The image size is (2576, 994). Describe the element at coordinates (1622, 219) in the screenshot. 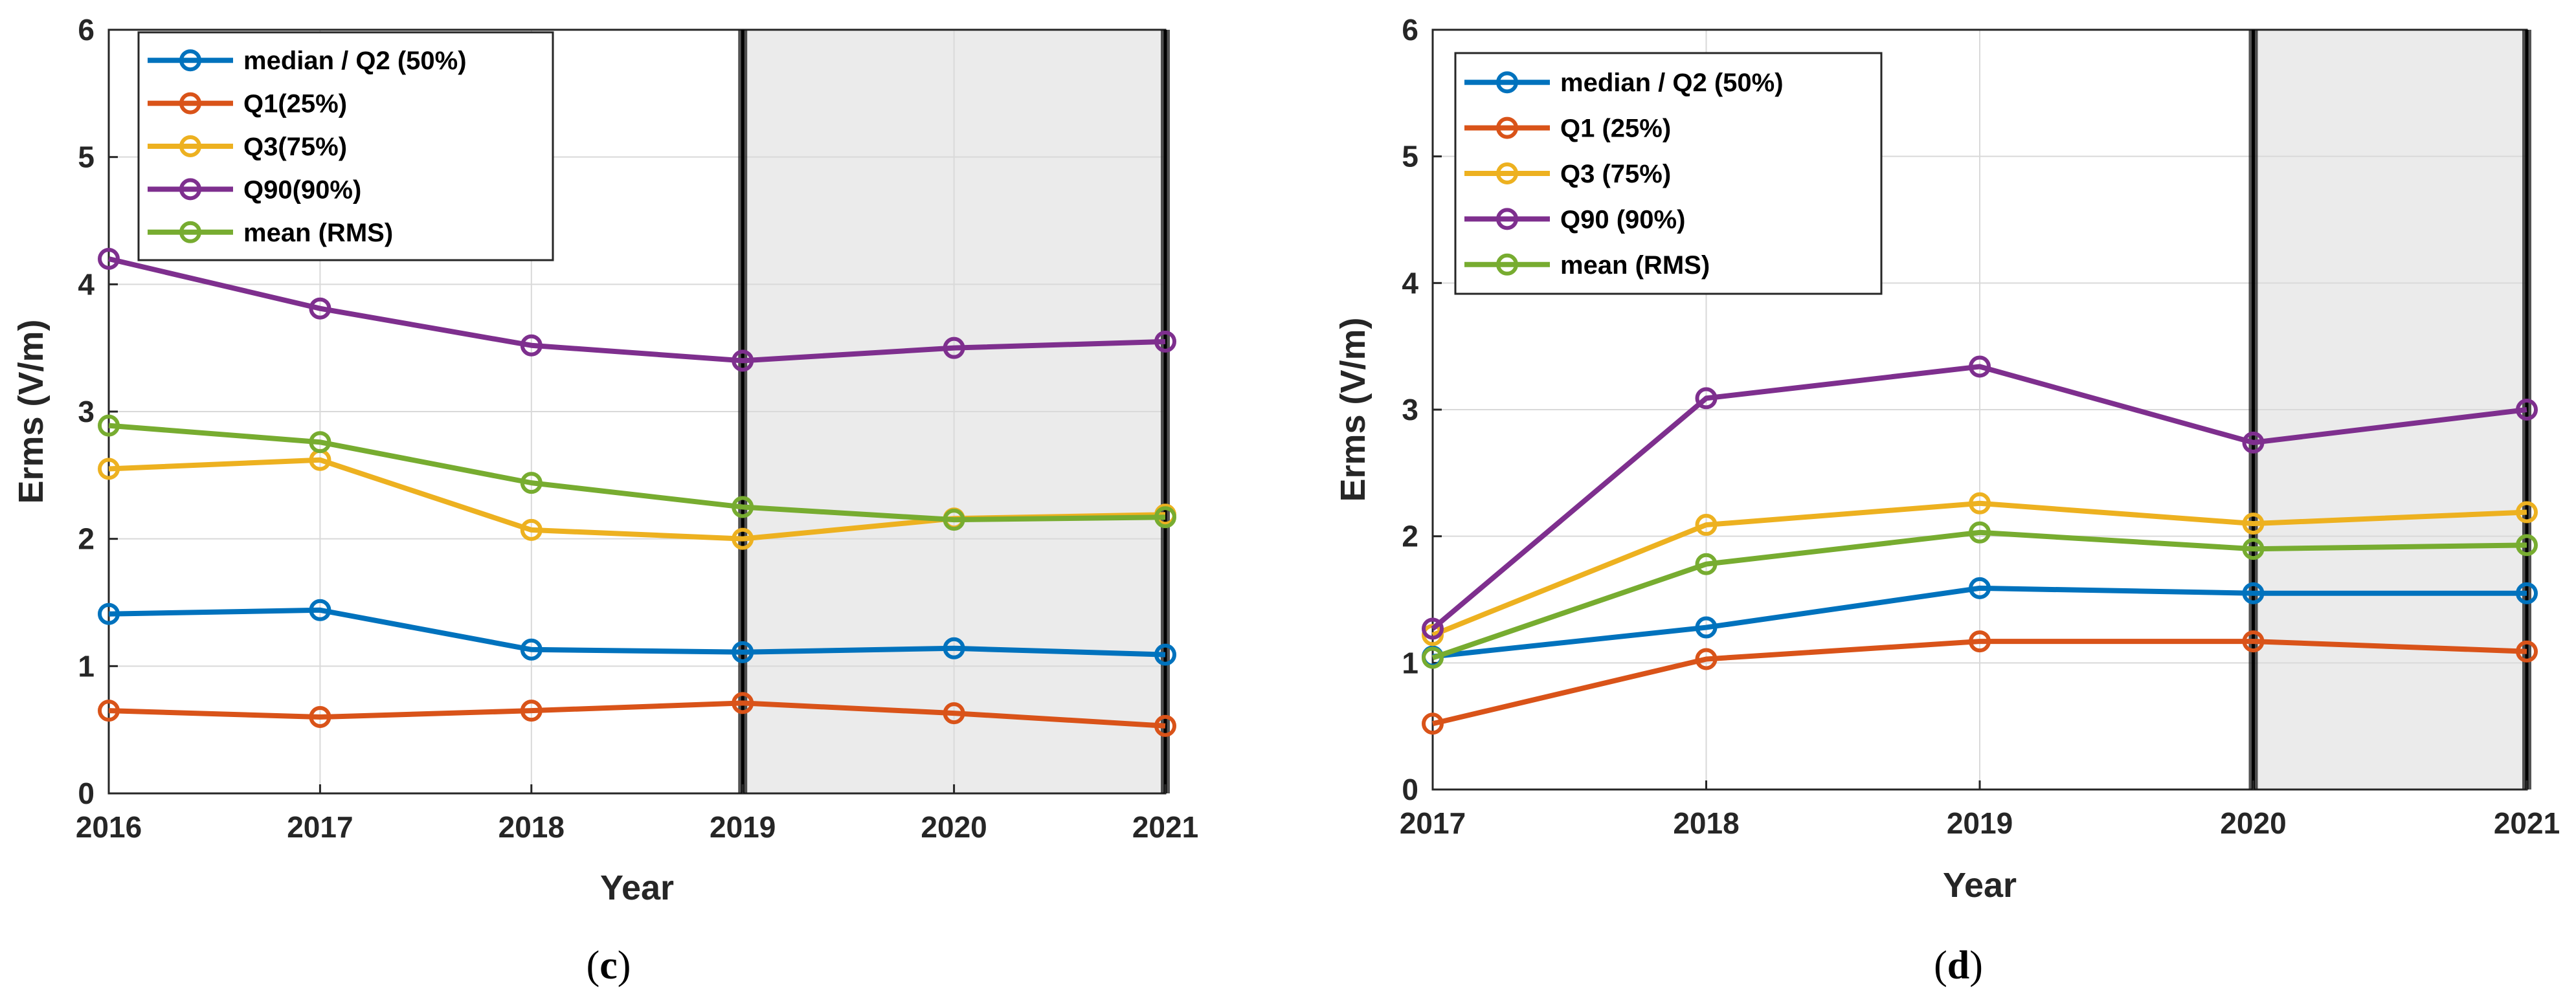

I see `legend-label: Q90 (90%)` at that location.